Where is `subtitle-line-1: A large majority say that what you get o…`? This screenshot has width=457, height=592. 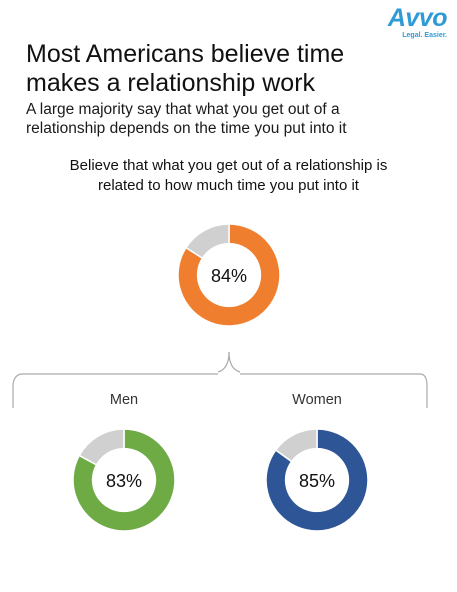 subtitle-line-1: A large majority say that what you get o… is located at coordinates (183, 109).